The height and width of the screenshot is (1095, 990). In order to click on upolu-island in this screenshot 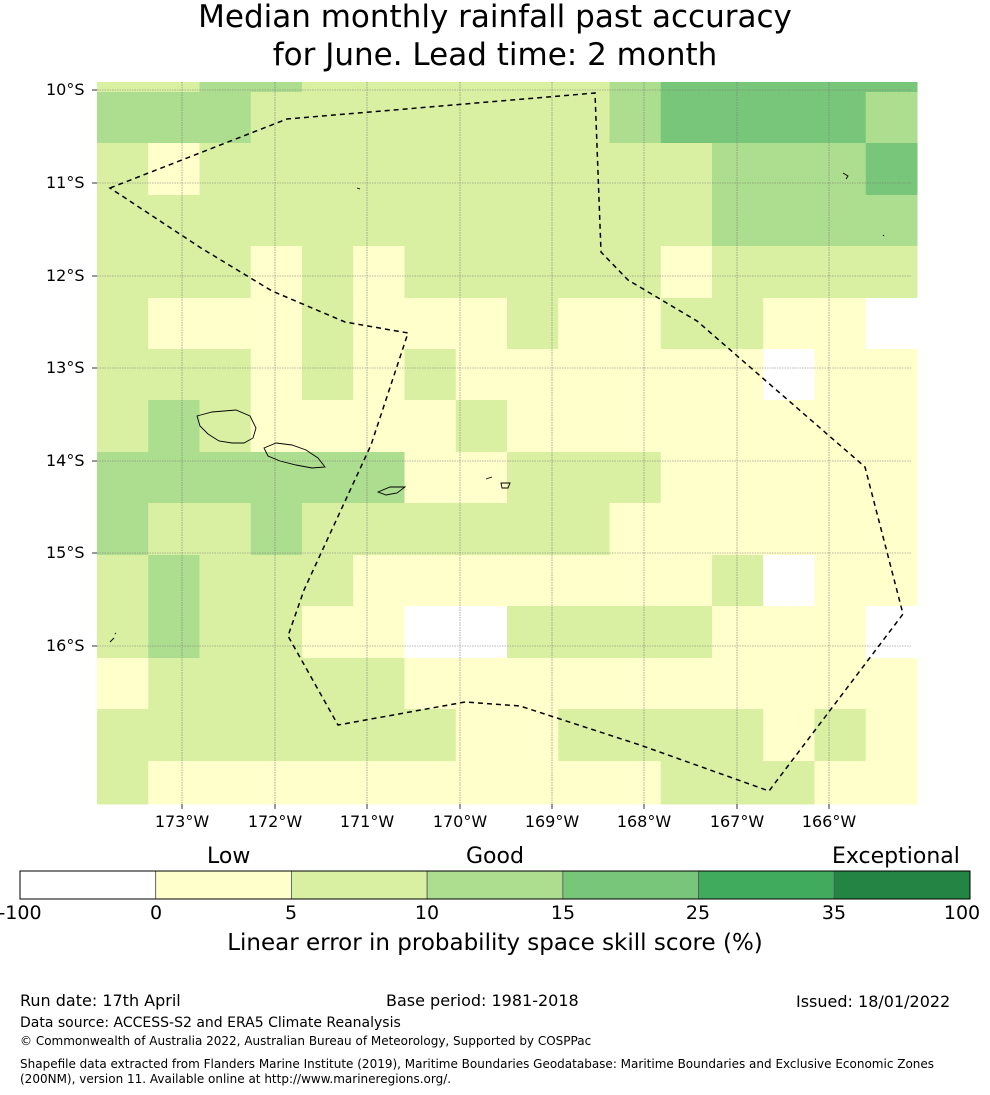, I will do `click(294, 455)`.